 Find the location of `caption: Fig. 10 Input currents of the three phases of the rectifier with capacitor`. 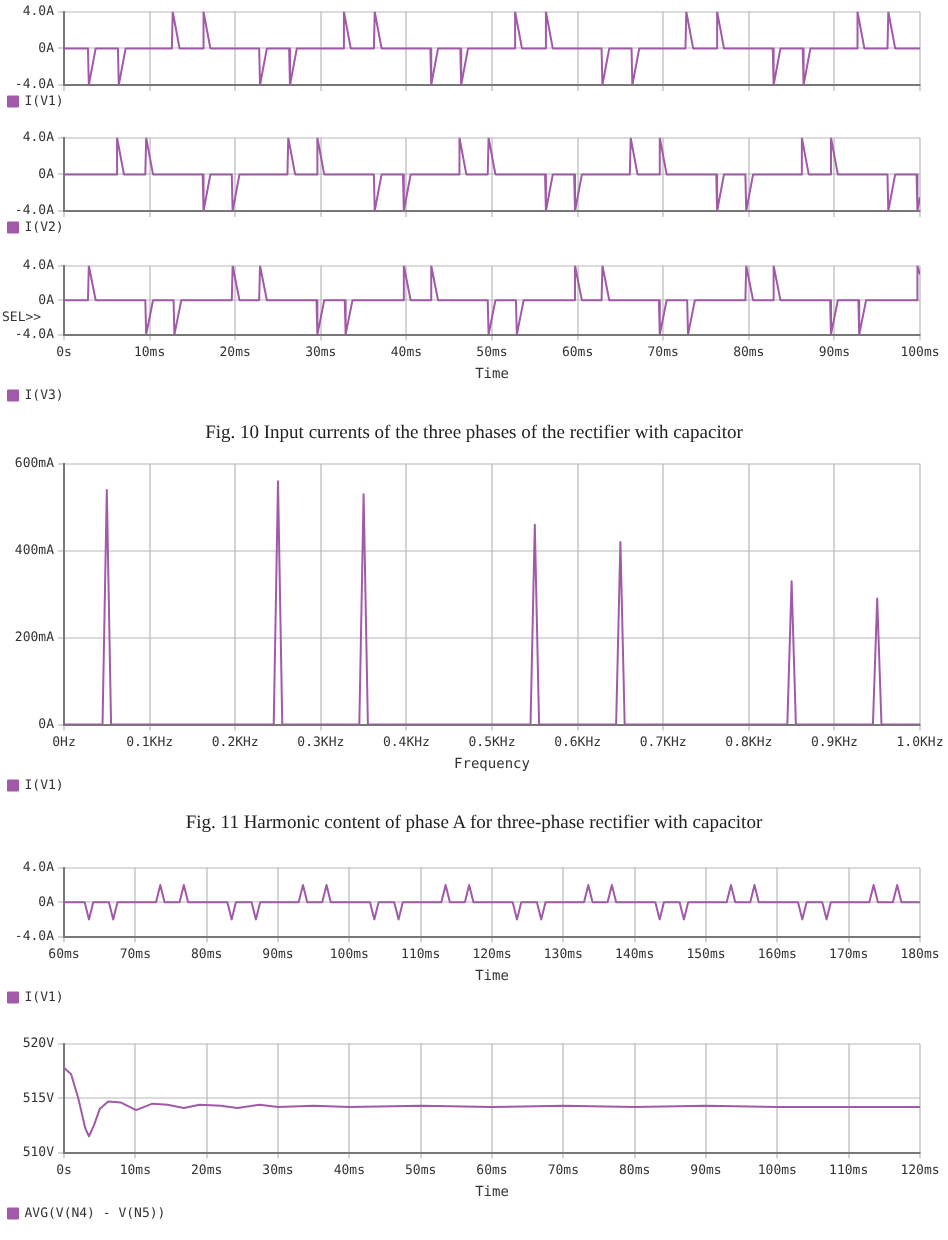

caption: Fig. 10 Input currents of the three phases of the rectifier with capacitor is located at coordinates (474, 435).